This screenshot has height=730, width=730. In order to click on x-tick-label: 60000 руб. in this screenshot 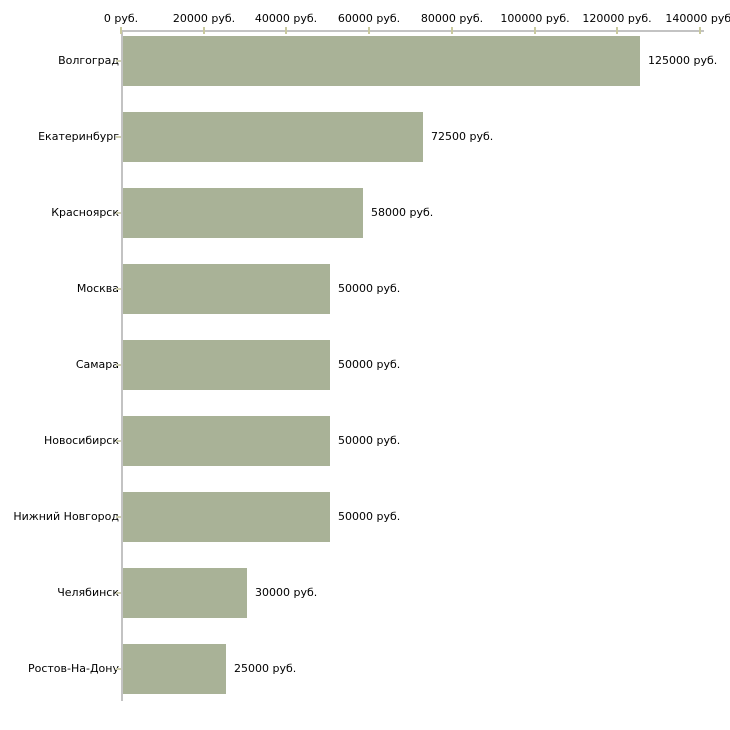, I will do `click(369, 18)`.